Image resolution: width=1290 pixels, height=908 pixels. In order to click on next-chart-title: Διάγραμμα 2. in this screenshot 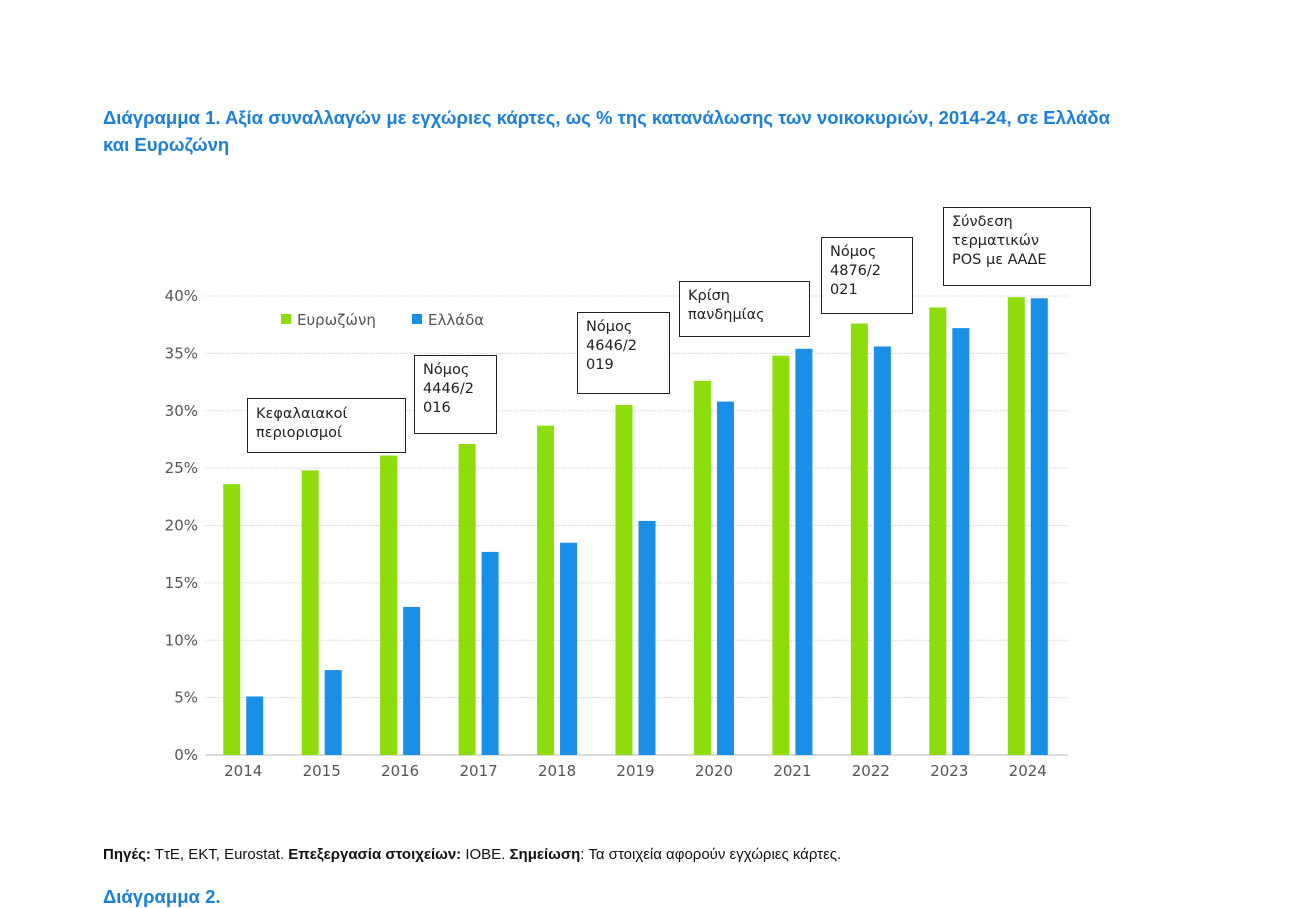, I will do `click(162, 896)`.